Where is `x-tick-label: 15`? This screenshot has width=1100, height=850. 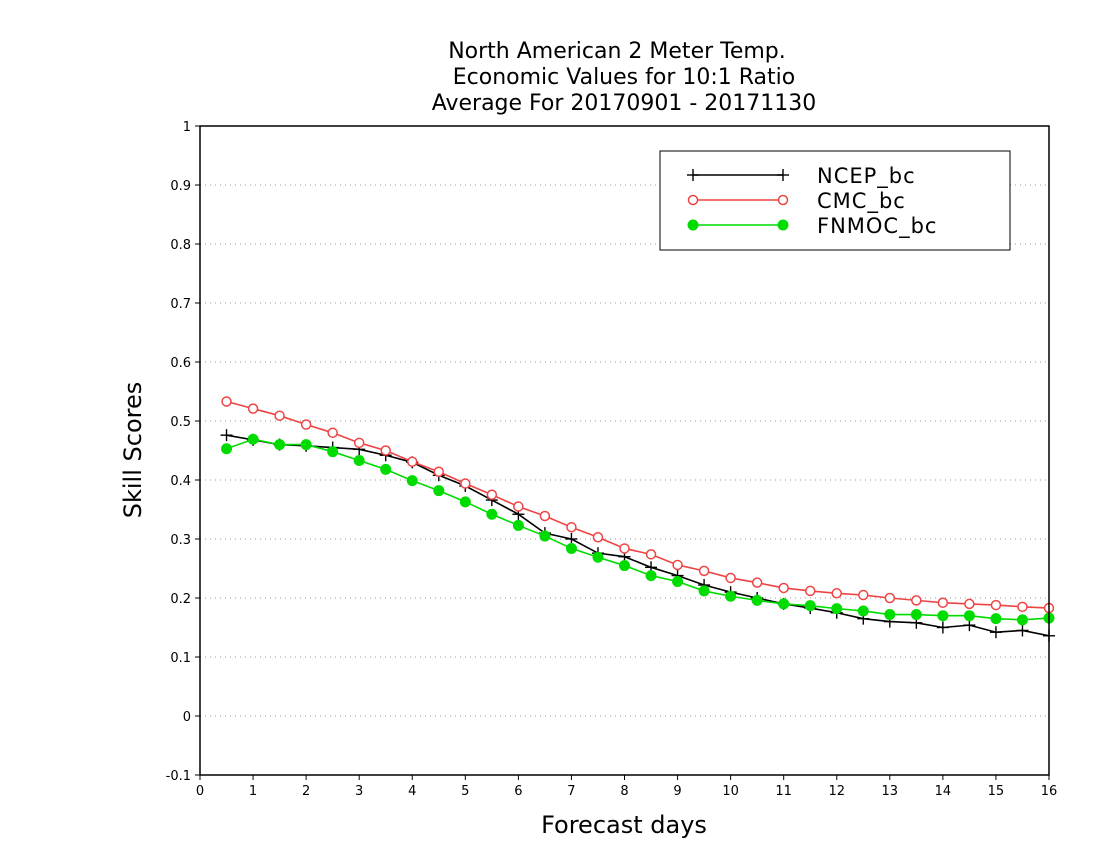 x-tick-label: 15 is located at coordinates (996, 791).